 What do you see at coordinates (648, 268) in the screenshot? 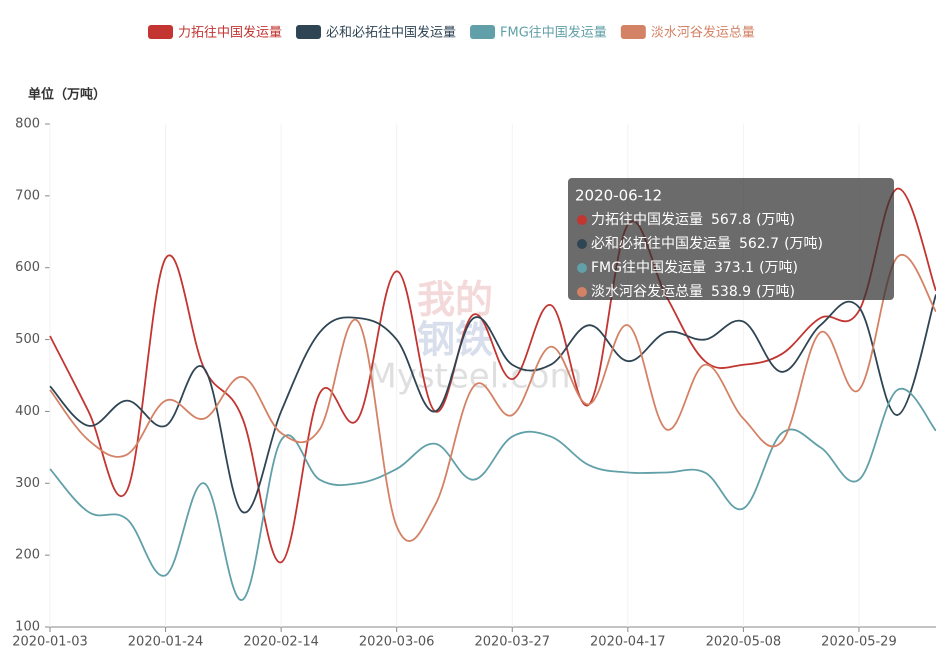
I see `tooltip-series: FMG往中国发运量` at bounding box center [648, 268].